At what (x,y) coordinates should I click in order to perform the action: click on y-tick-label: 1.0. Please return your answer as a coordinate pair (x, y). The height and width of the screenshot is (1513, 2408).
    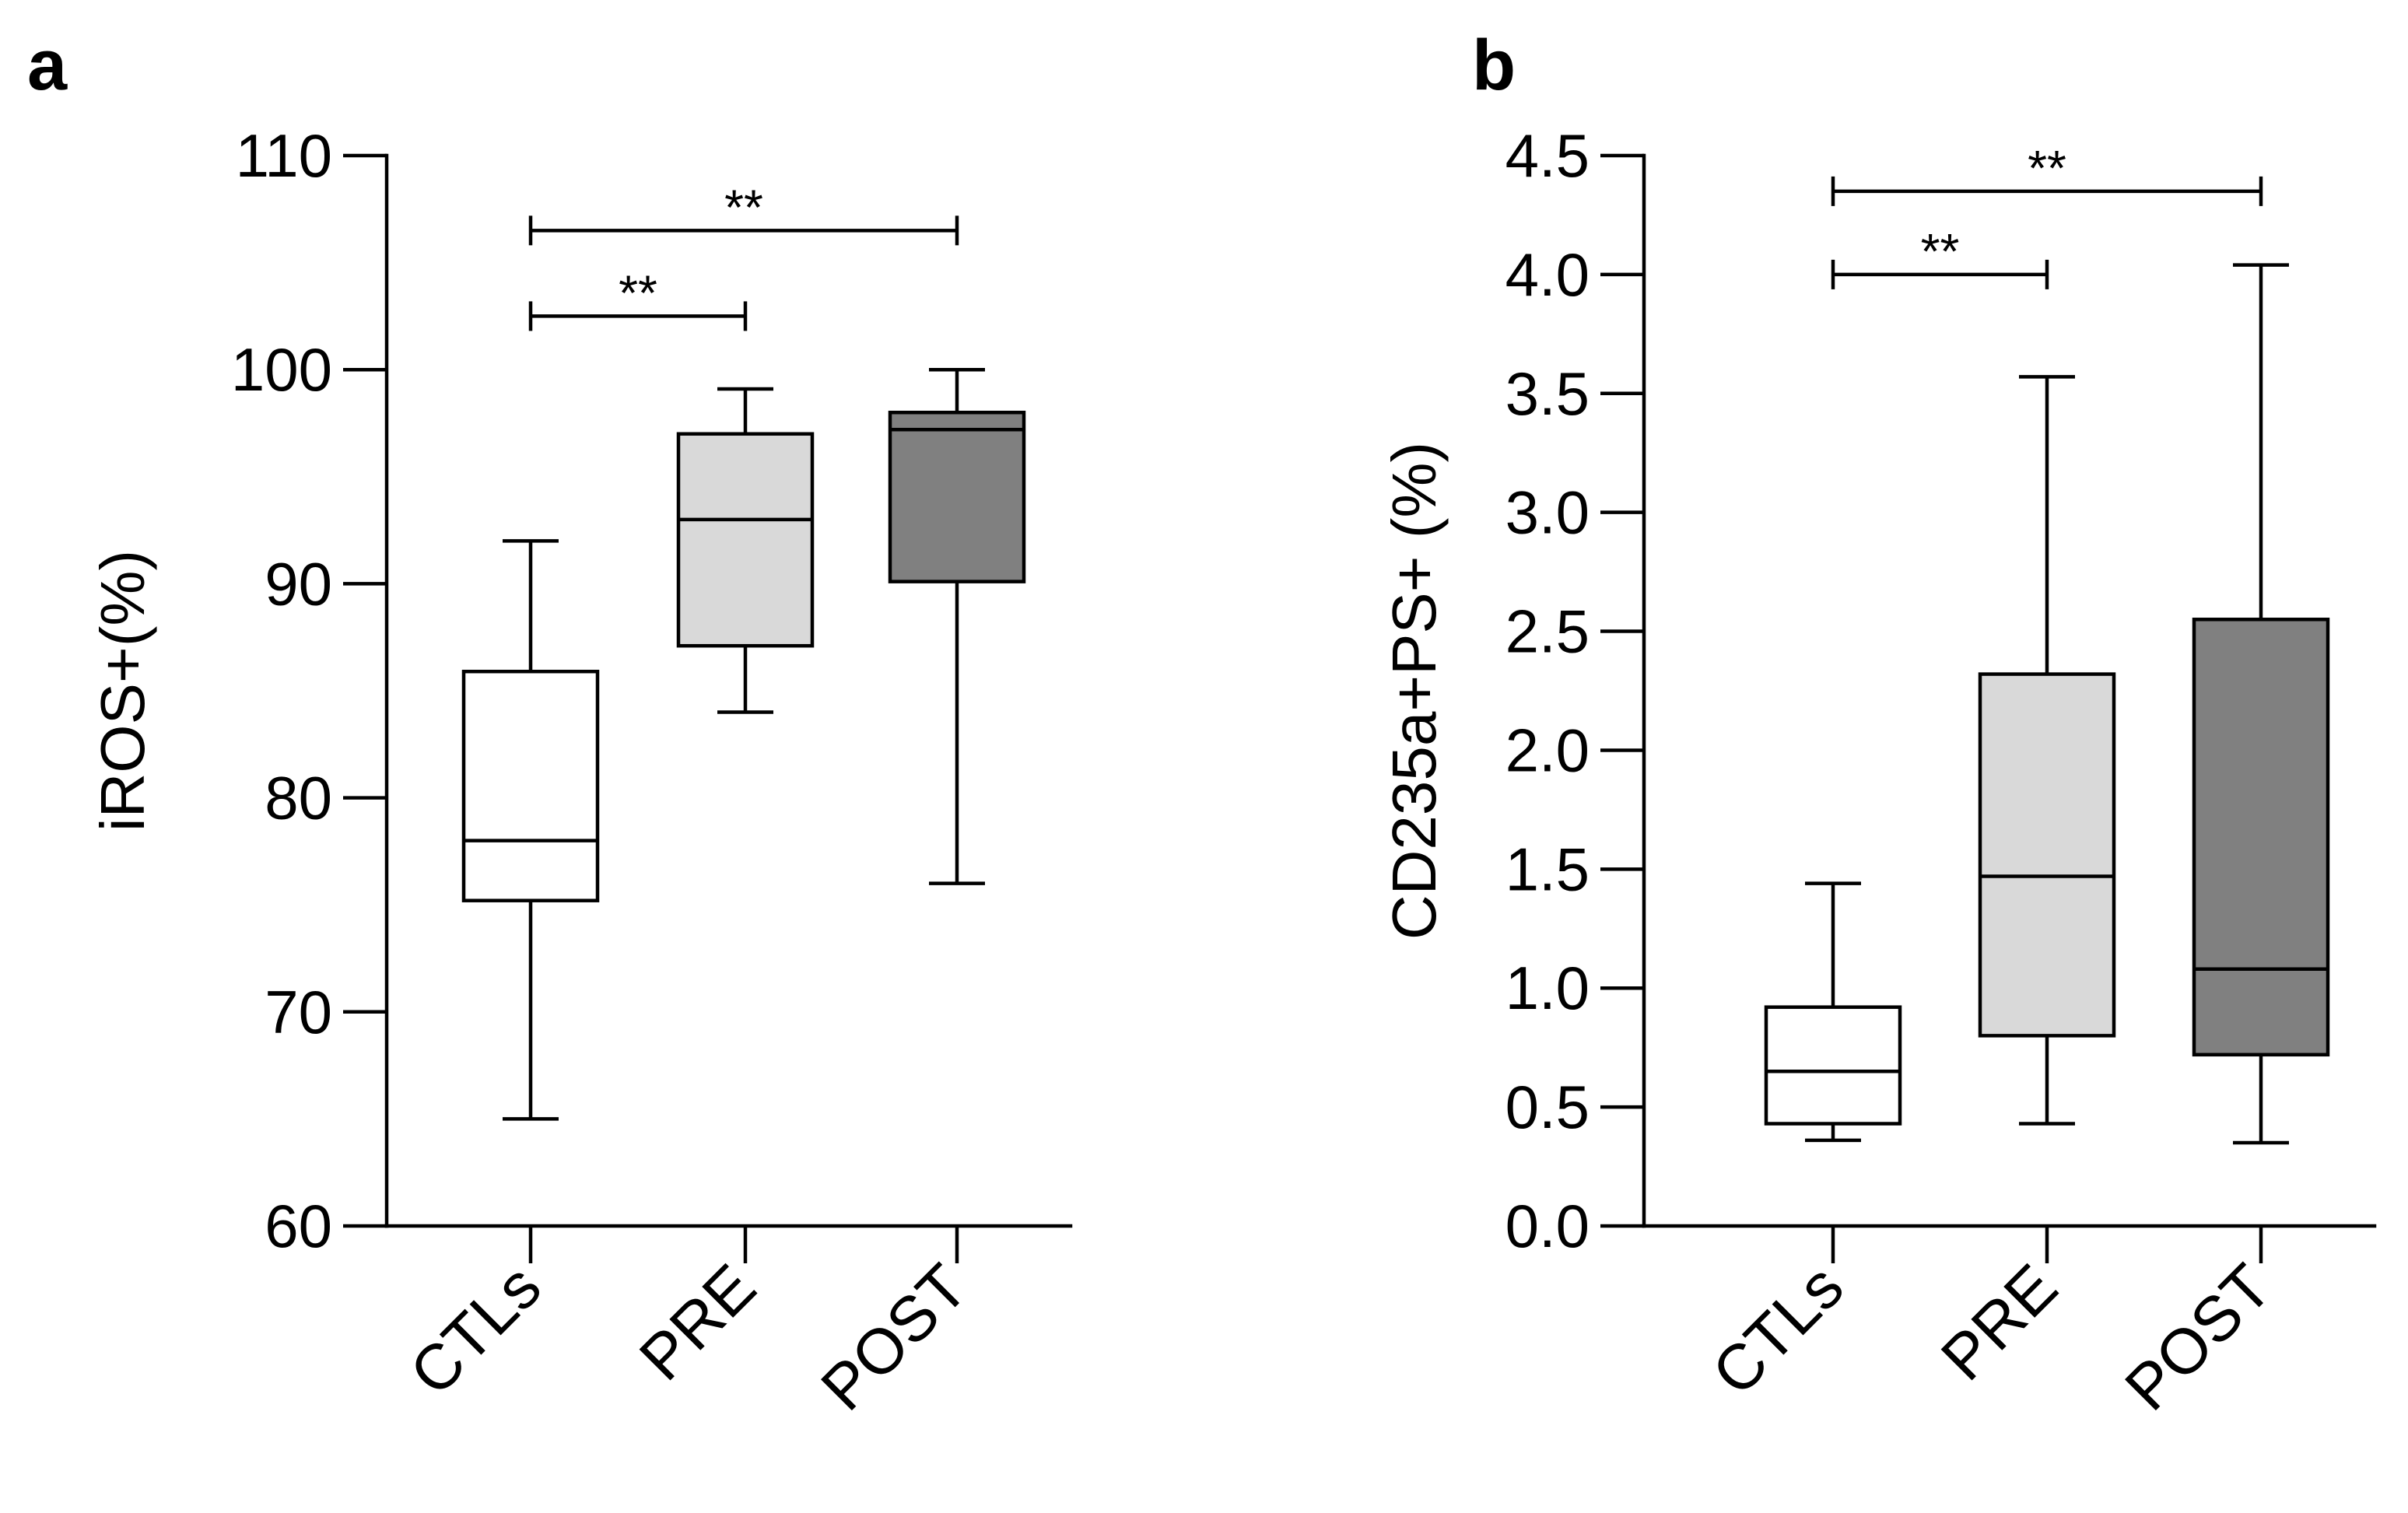
    Looking at the image, I should click on (1547, 988).